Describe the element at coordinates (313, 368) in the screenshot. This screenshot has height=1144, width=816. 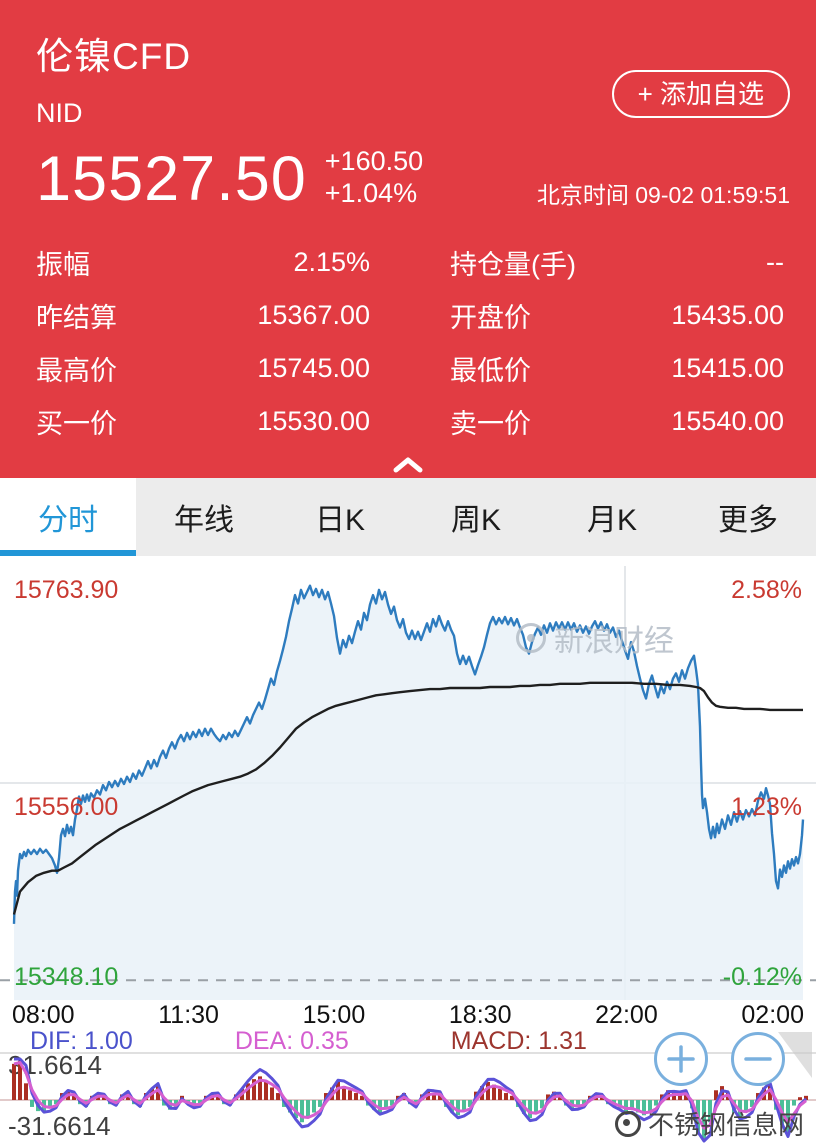
I see `stat-value: 15745.00` at that location.